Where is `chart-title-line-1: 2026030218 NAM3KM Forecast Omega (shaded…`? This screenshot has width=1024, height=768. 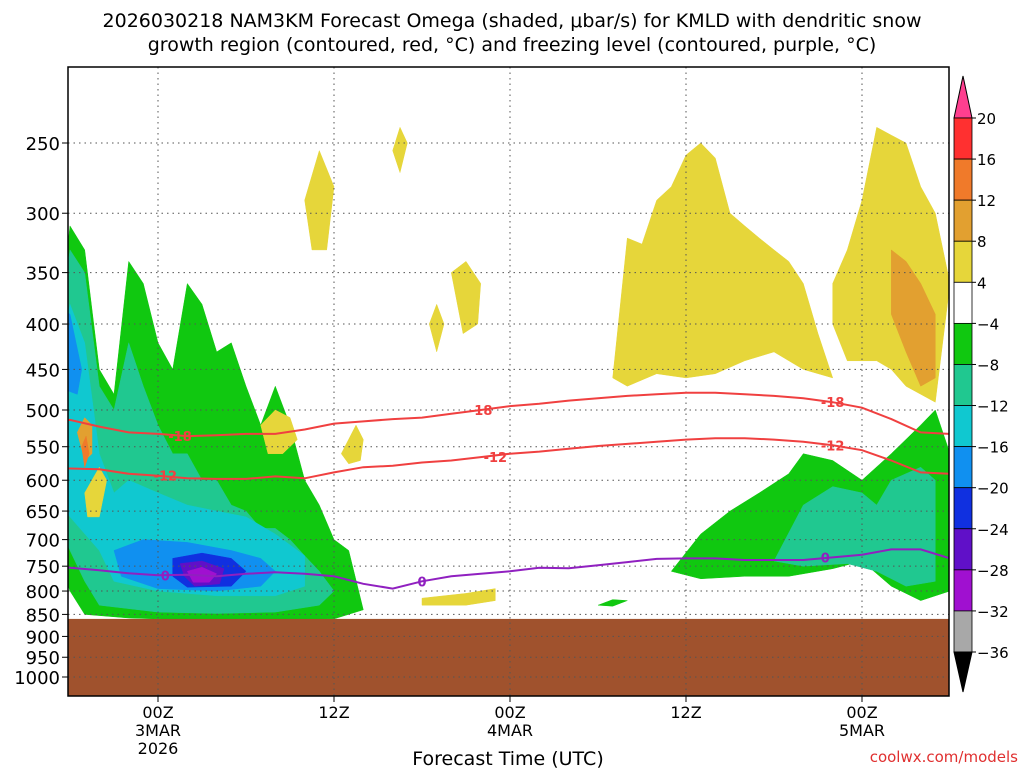
chart-title-line-1: 2026030218 NAM3KM Forecast Omega (shaded… is located at coordinates (512, 21).